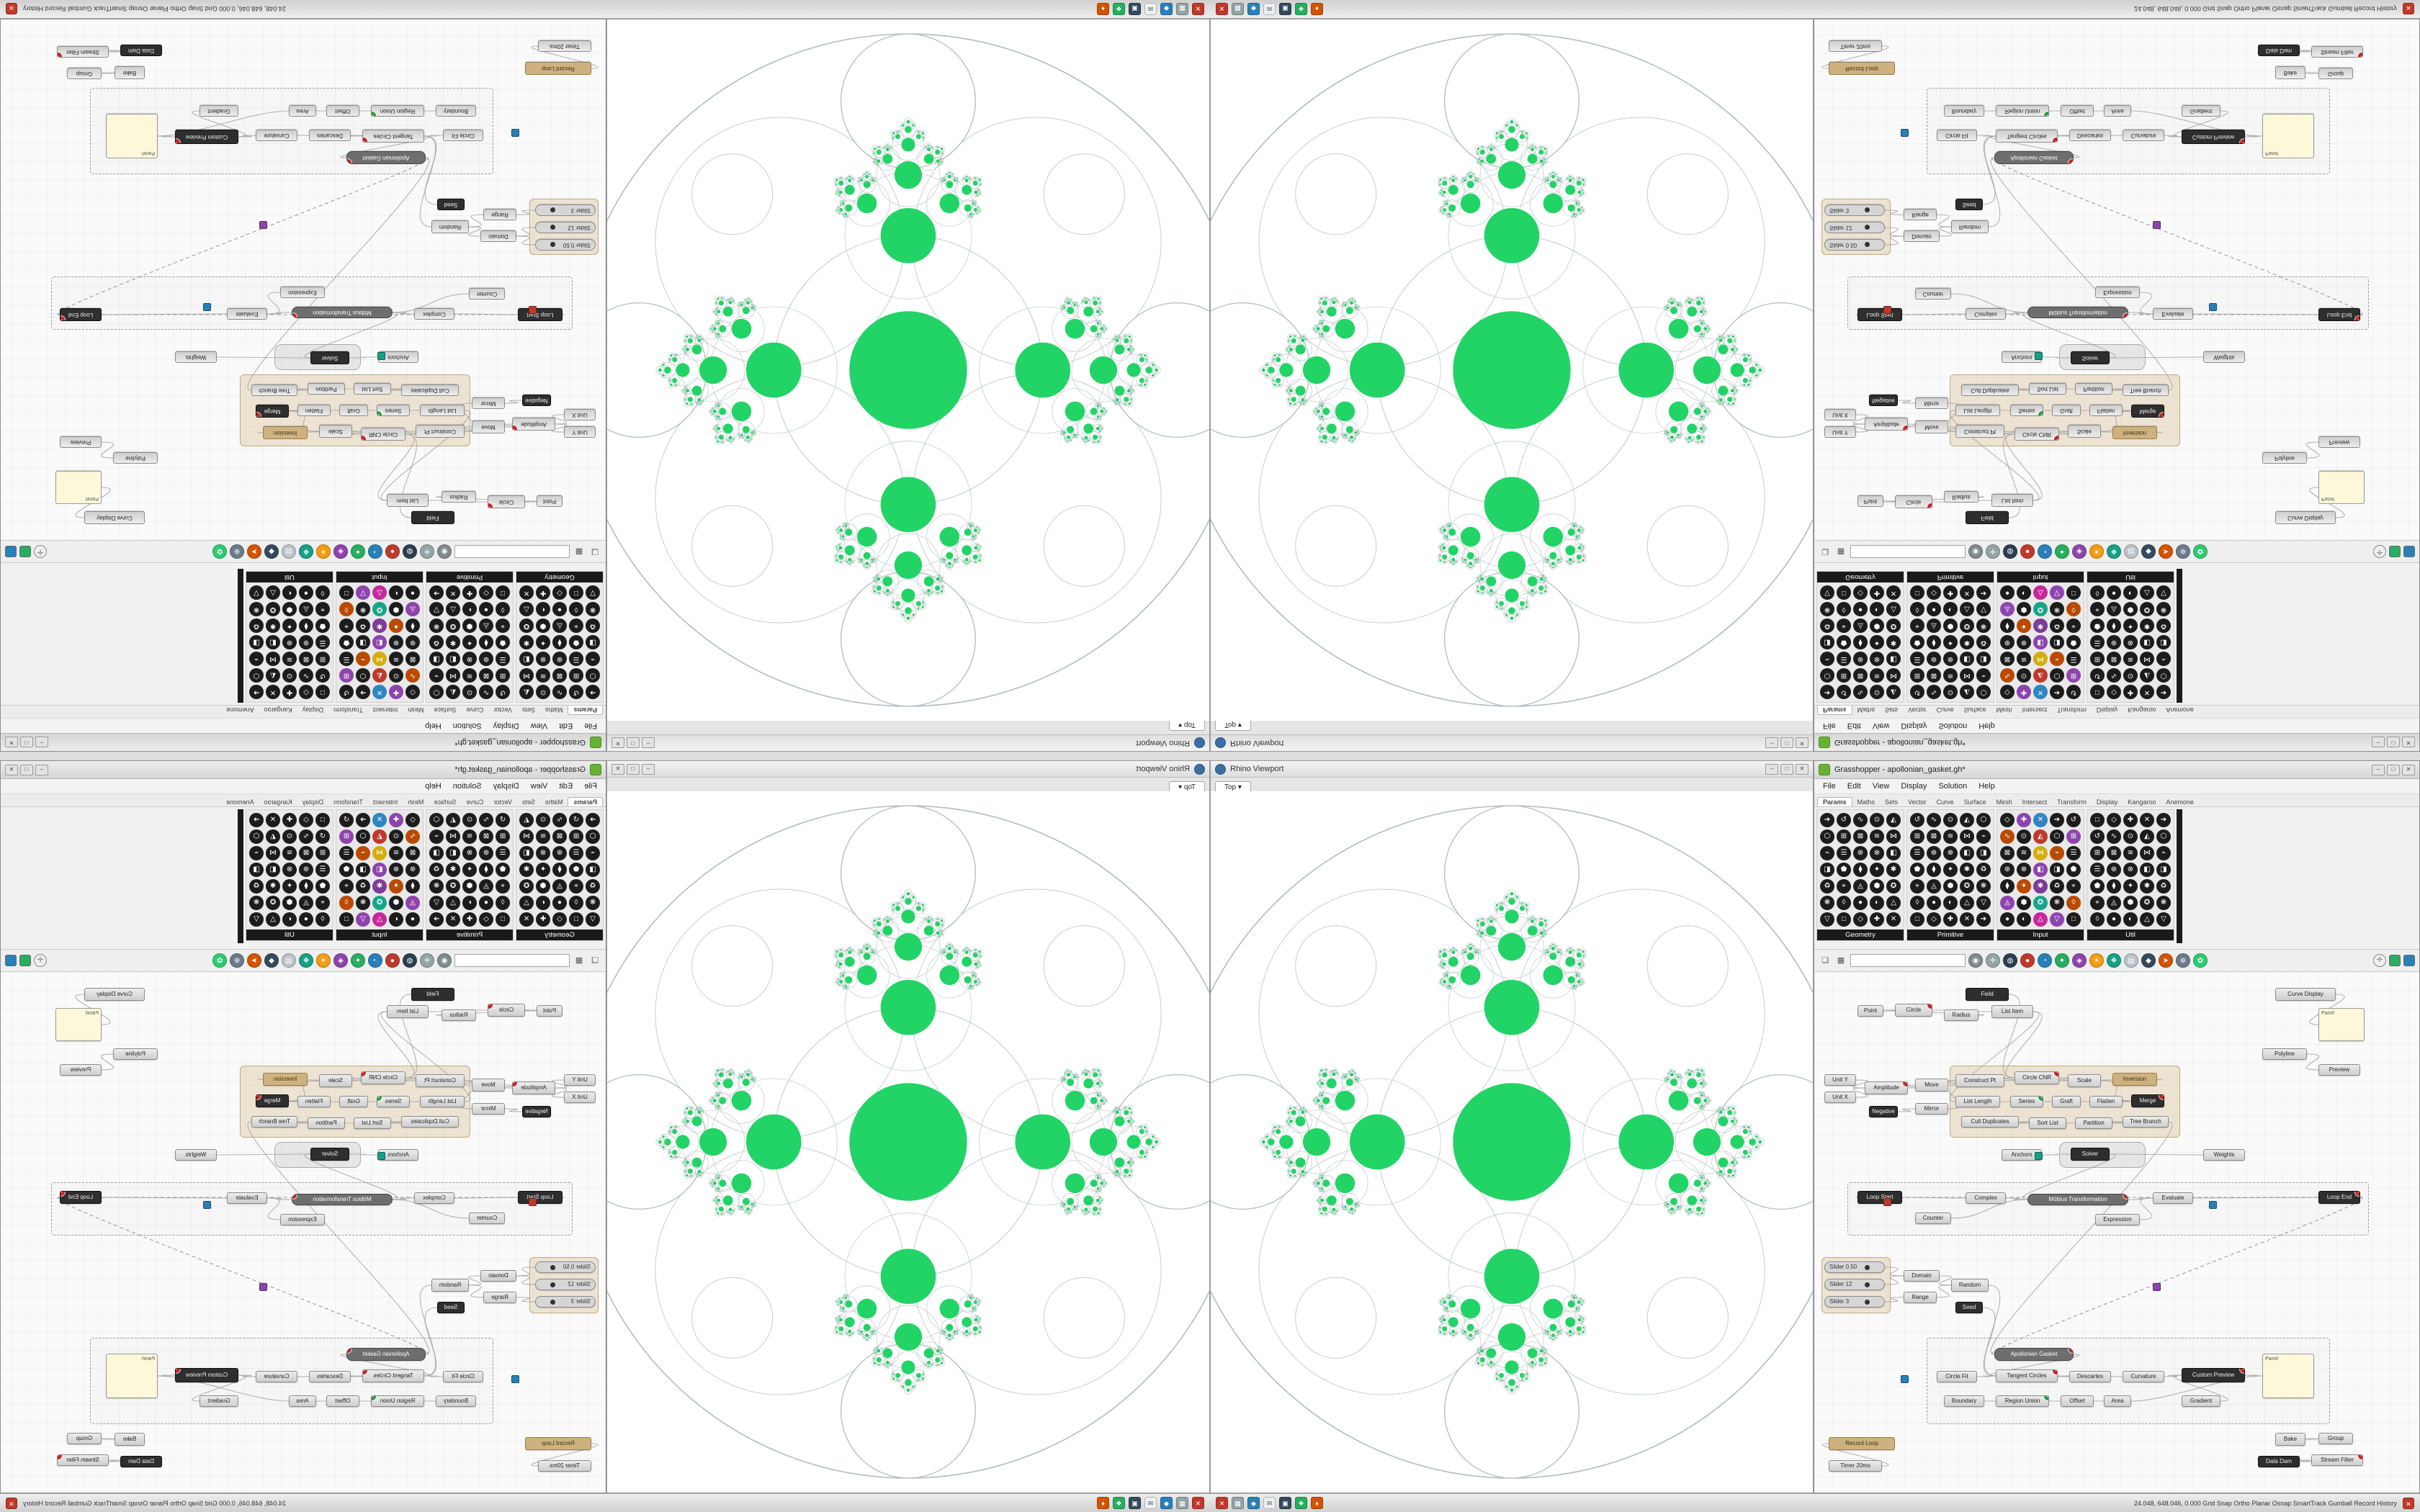  I want to click on viewport-titlebar: Rhino Viewport – □ ✕, so click(908, 769).